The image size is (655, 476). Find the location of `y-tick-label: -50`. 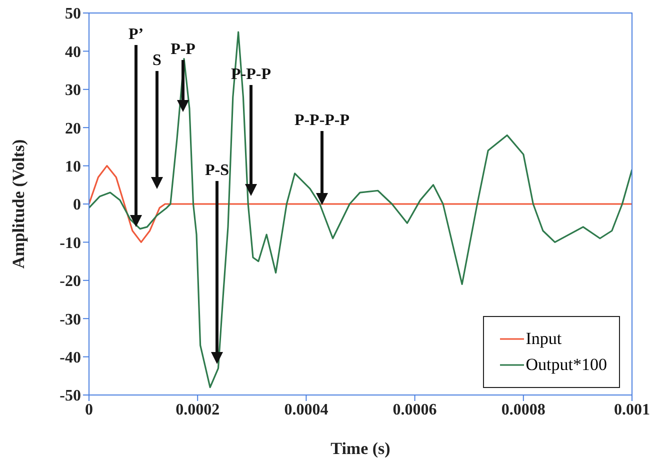

y-tick-label: -50 is located at coordinates (70, 396).